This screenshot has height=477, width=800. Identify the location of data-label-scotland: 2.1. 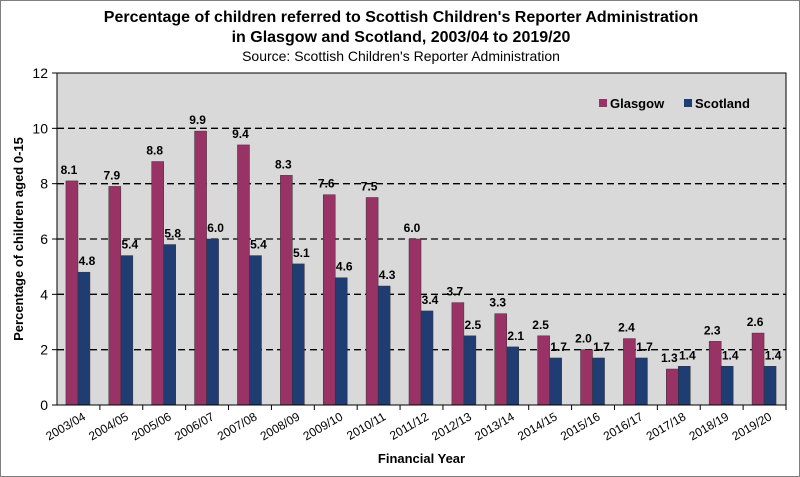
(515, 336).